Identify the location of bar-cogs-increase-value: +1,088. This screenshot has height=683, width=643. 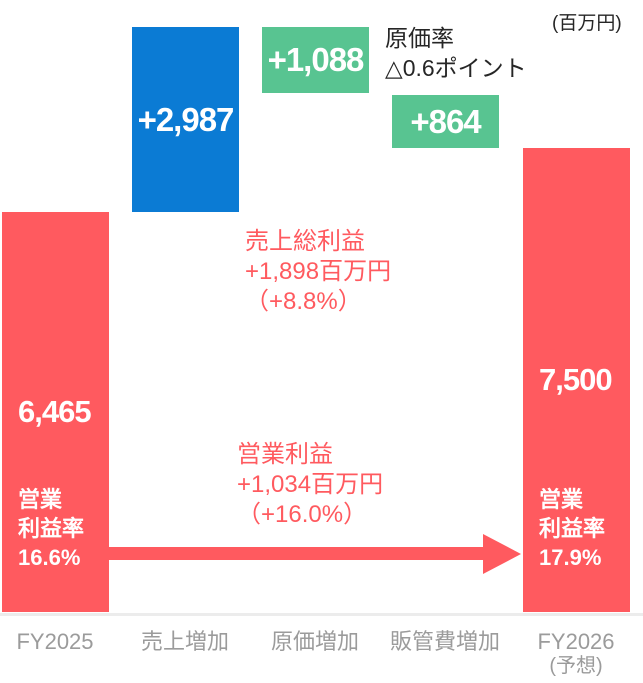
(316, 59).